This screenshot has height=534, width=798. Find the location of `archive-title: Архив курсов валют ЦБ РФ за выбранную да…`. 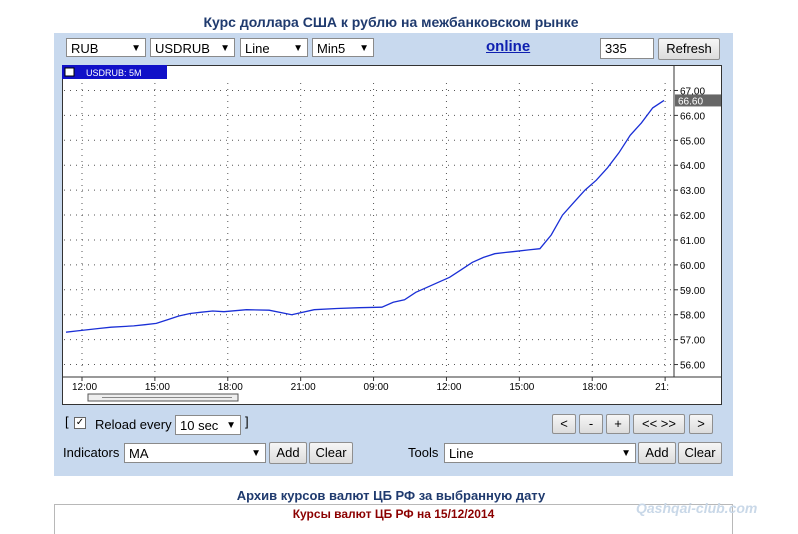

archive-title: Архив курсов валют ЦБ РФ за выбранную да… is located at coordinates (391, 495).